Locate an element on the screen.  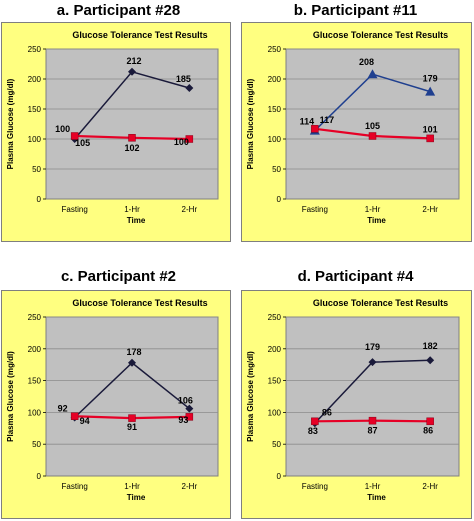
data-label: 208 is located at coordinates (366, 62).